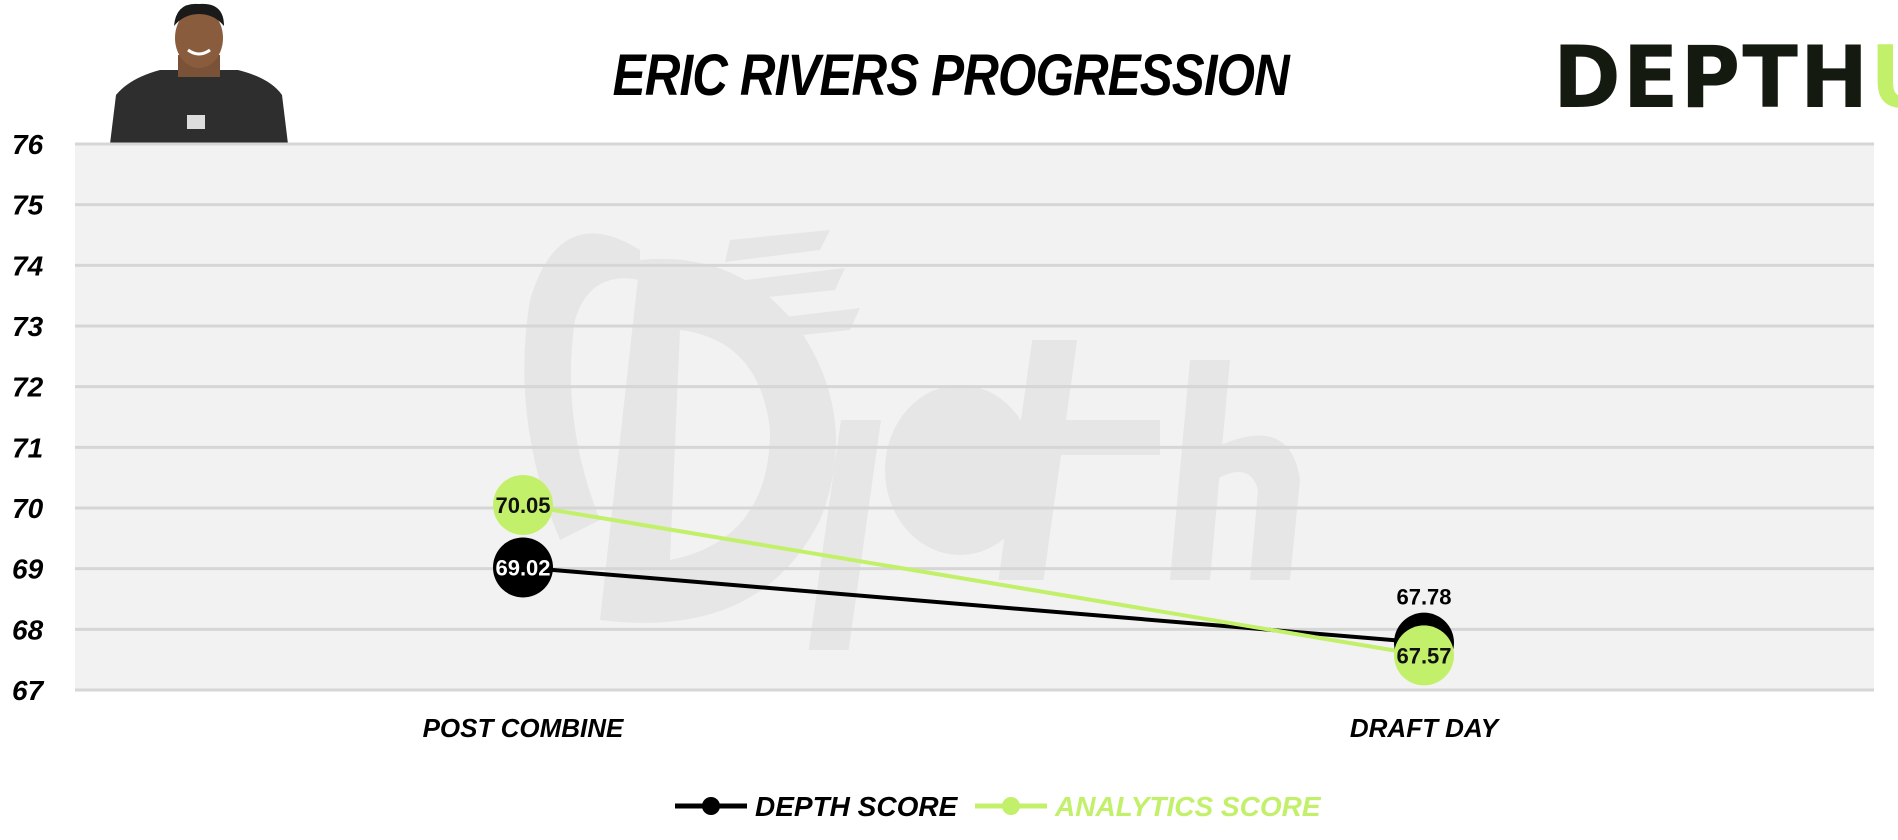 Image resolution: width=1898 pixels, height=840 pixels. I want to click on legend-label: ANALYTICS SCORE, so click(1188, 806).